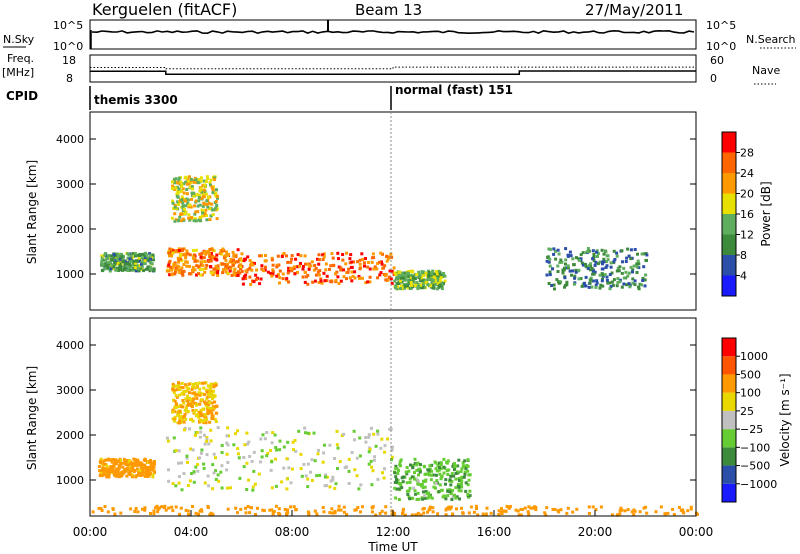 This screenshot has width=800, height=554. Describe the element at coordinates (721, 25) in the screenshot. I see `nsearch-tick-top: 10^5` at that location.